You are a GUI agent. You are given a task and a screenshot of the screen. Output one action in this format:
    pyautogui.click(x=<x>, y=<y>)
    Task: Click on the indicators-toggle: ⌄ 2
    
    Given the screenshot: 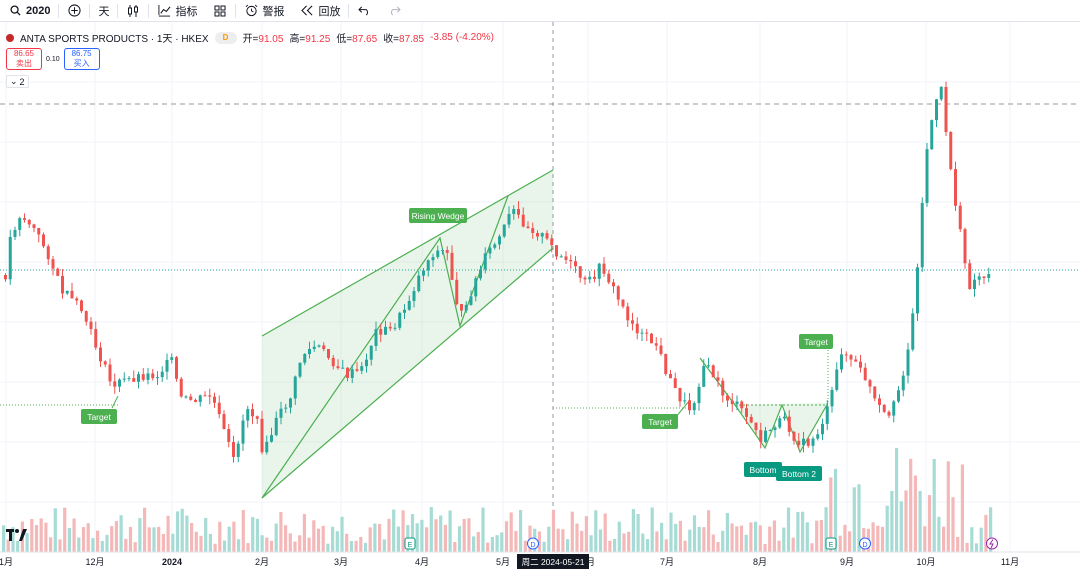 What is the action you would take?
    pyautogui.click(x=17, y=81)
    